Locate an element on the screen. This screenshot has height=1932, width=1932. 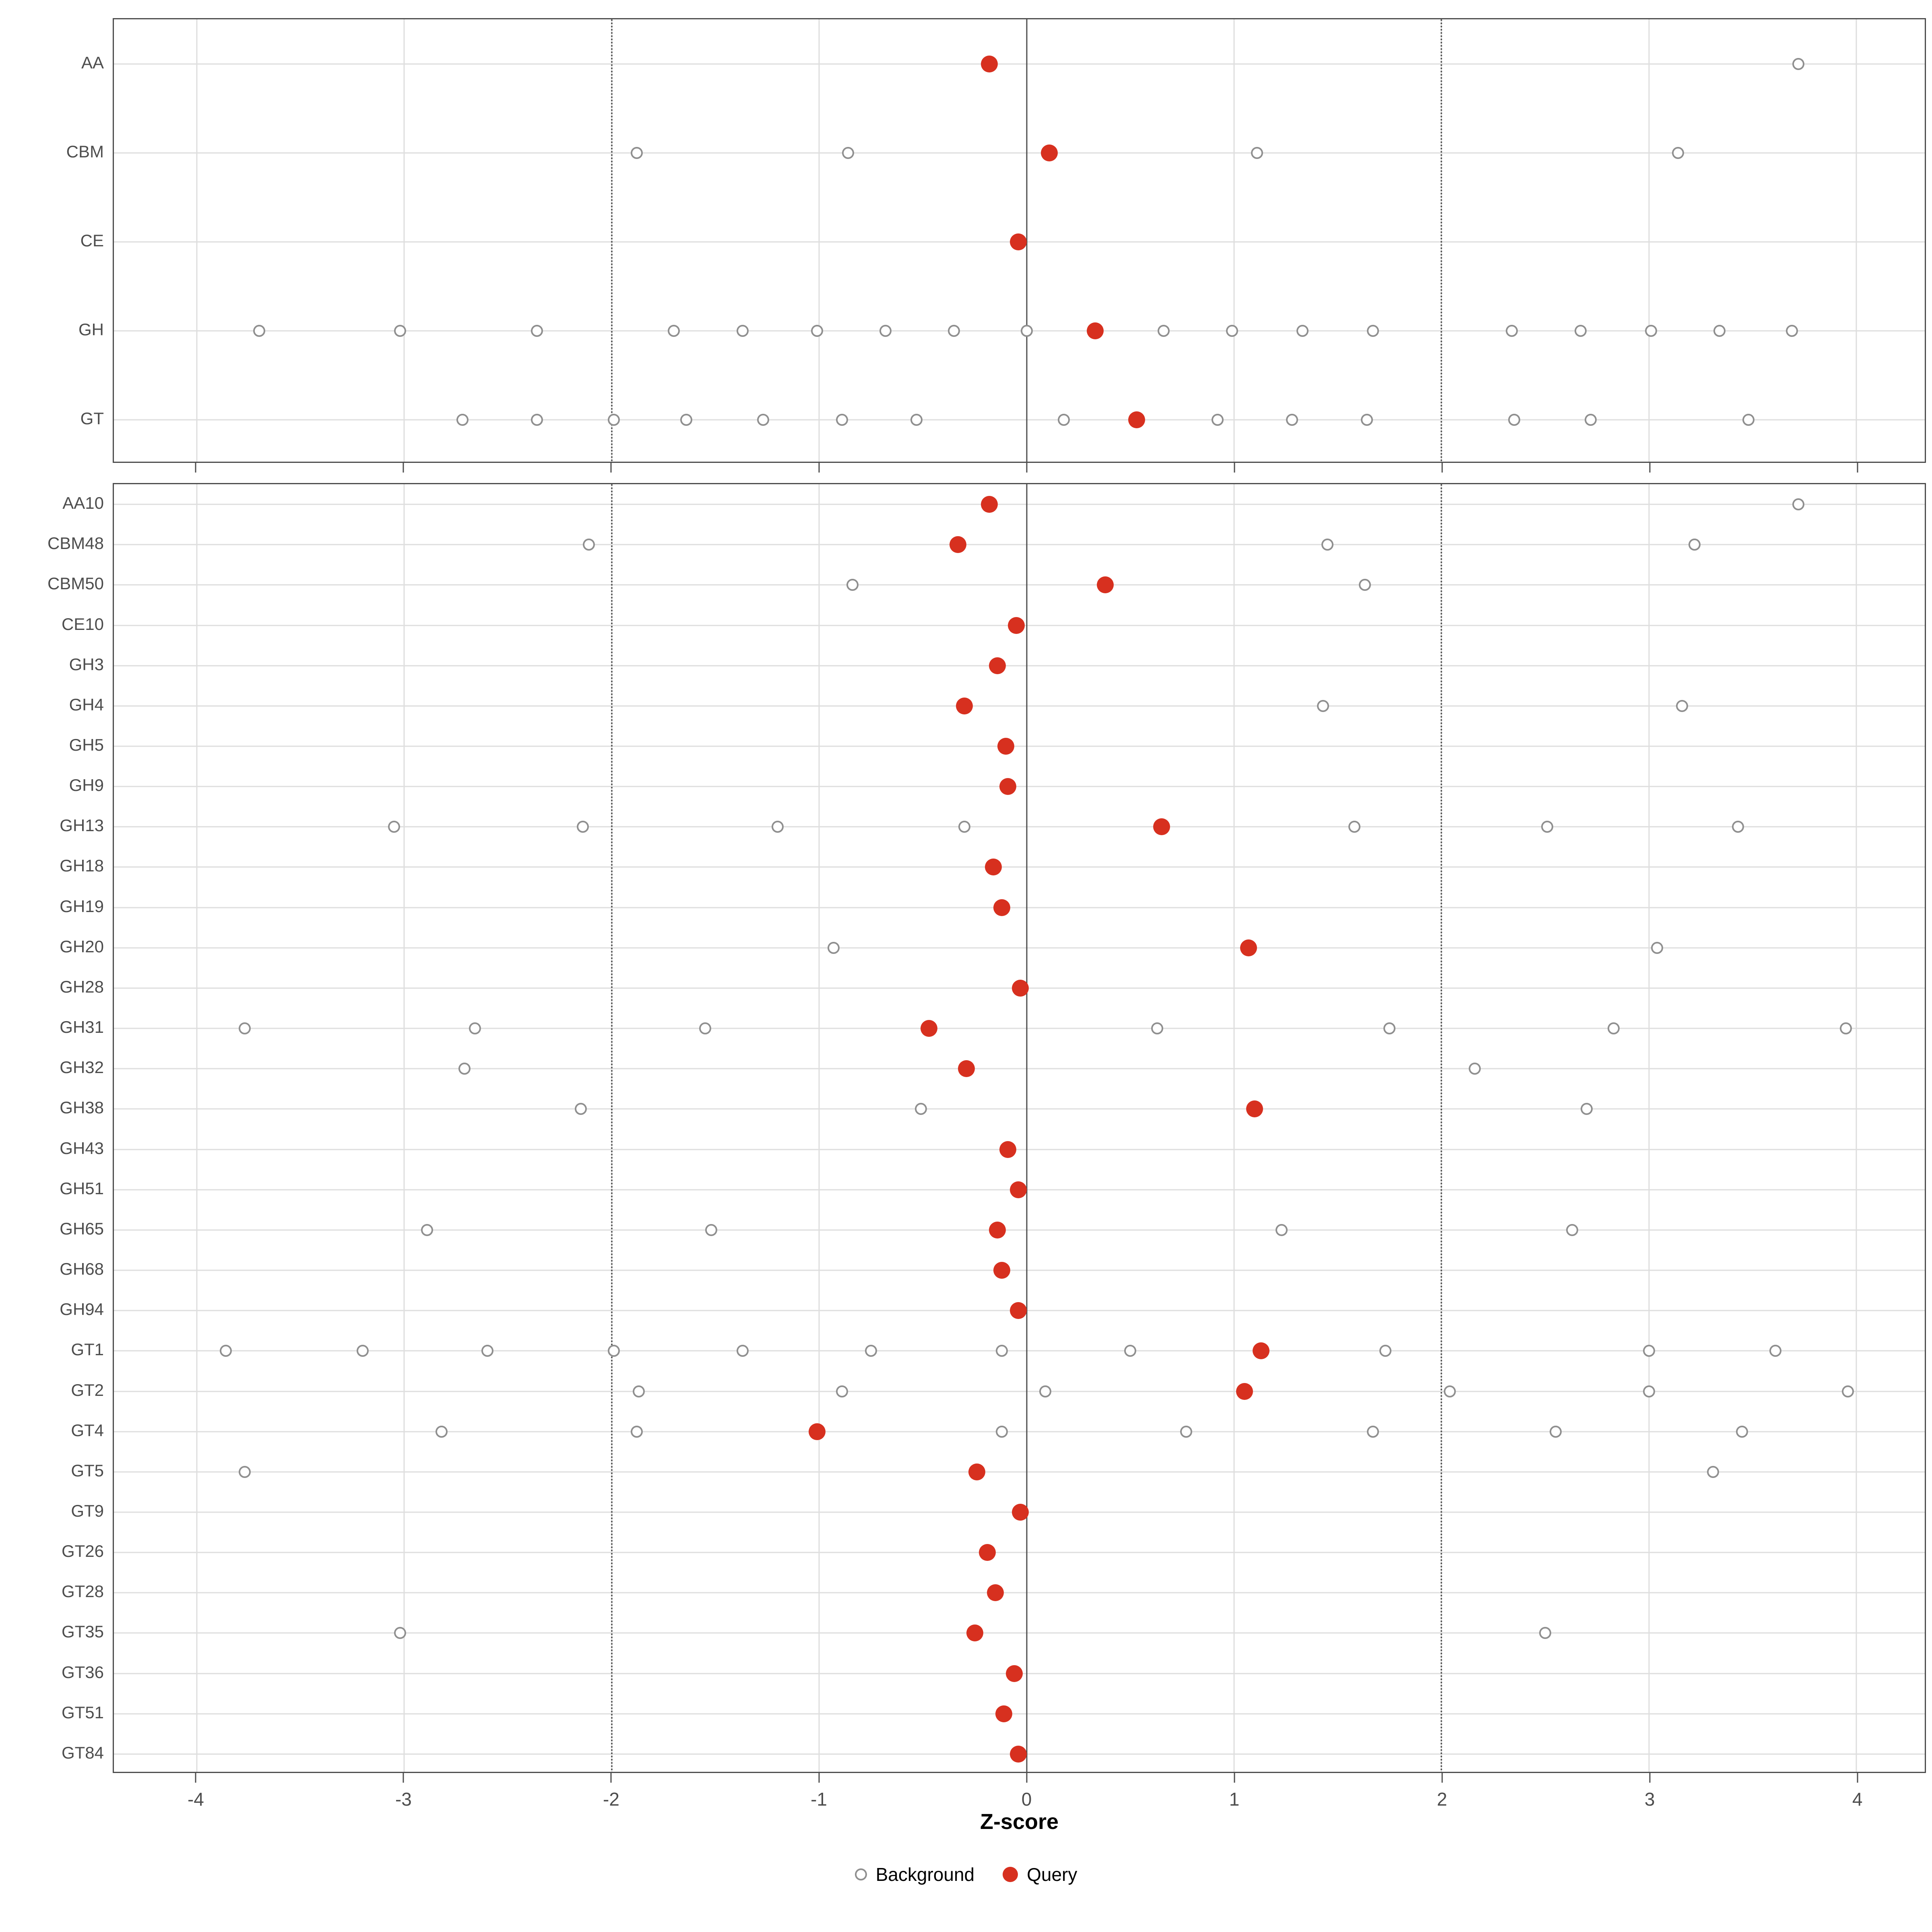
x-tick-label: 3 is located at coordinates (1649, 1799).